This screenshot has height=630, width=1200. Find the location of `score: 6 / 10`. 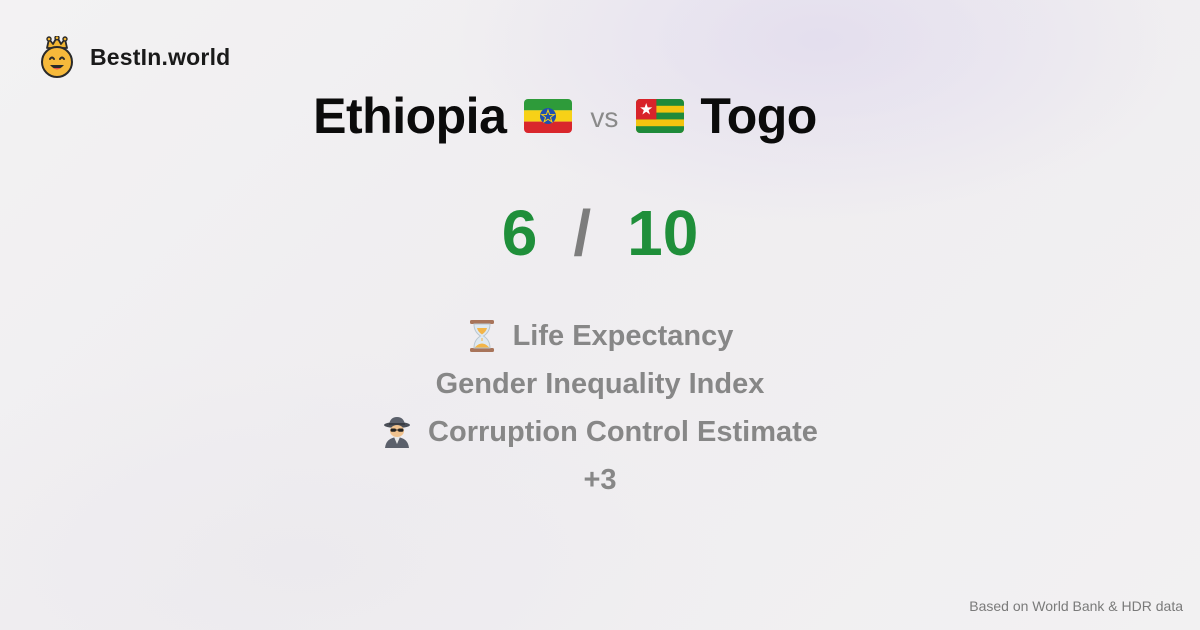

score: 6 / 10 is located at coordinates (600, 233).